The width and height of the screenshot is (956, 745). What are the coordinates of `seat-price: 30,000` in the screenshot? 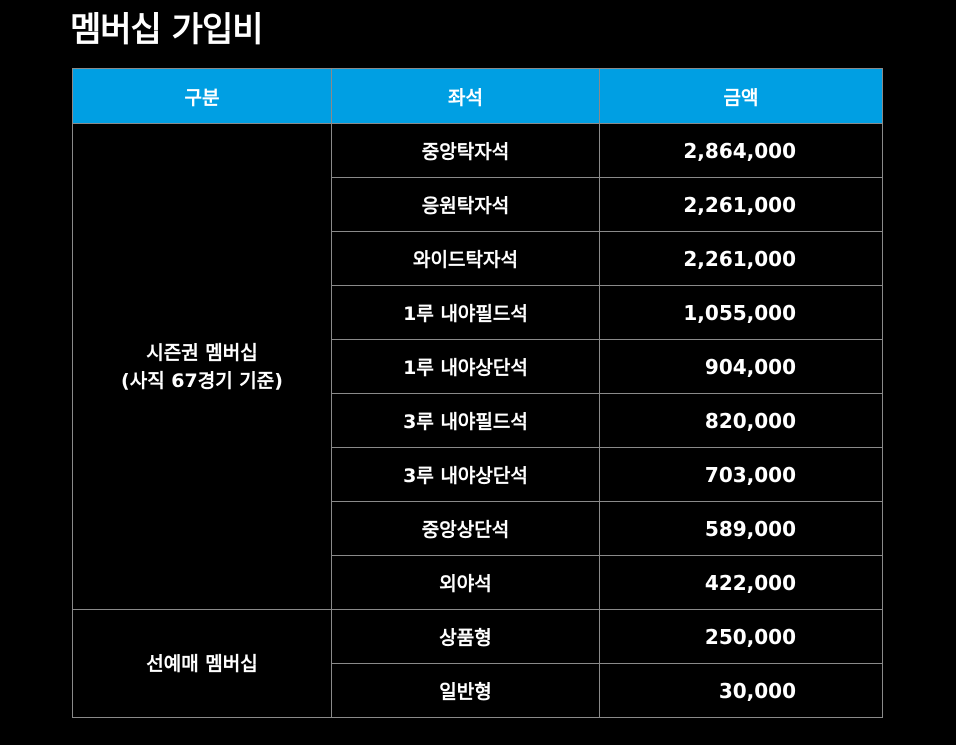 It's located at (741, 690).